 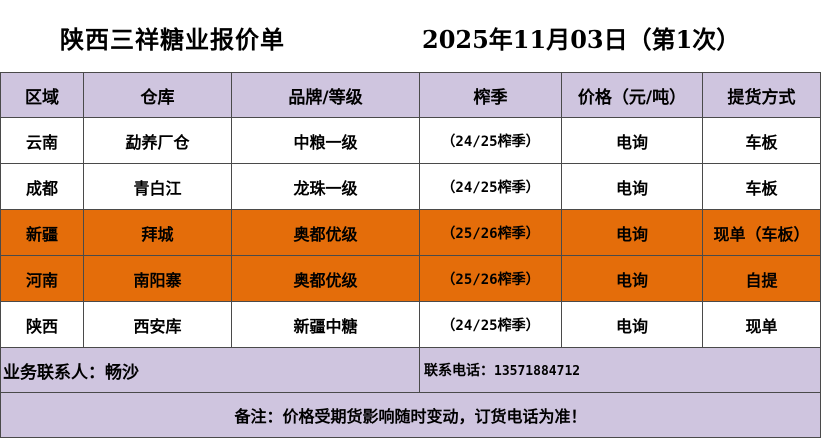 What do you see at coordinates (42, 278) in the screenshot?
I see `cell-region: 河南` at bounding box center [42, 278].